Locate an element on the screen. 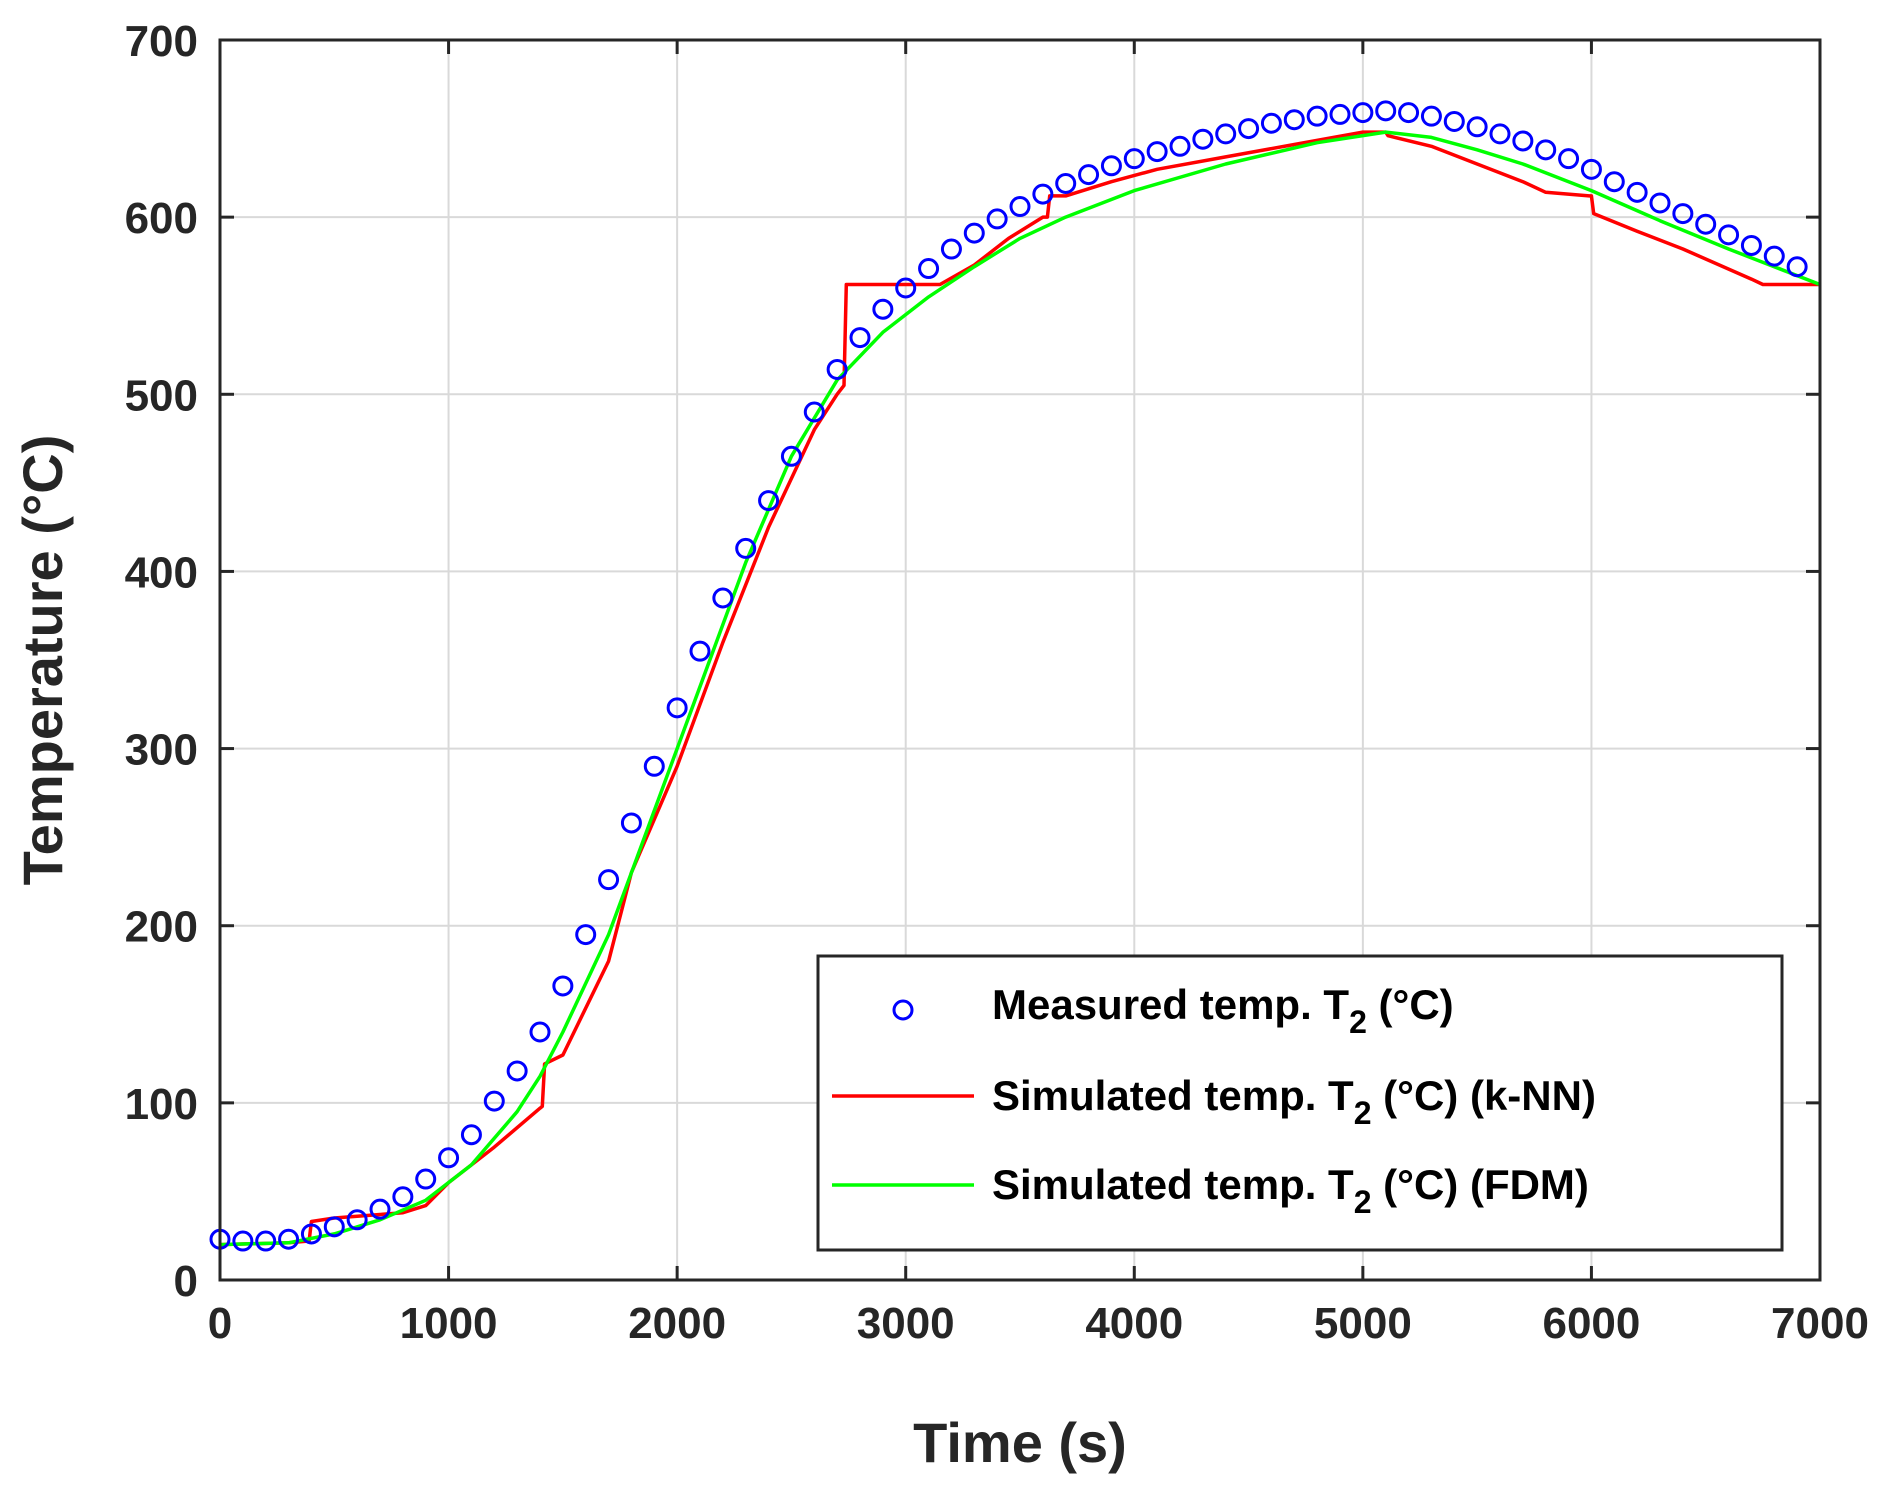 The height and width of the screenshot is (1485, 1894). legend-label-main: Measured temp. T is located at coordinates (1170, 1004).